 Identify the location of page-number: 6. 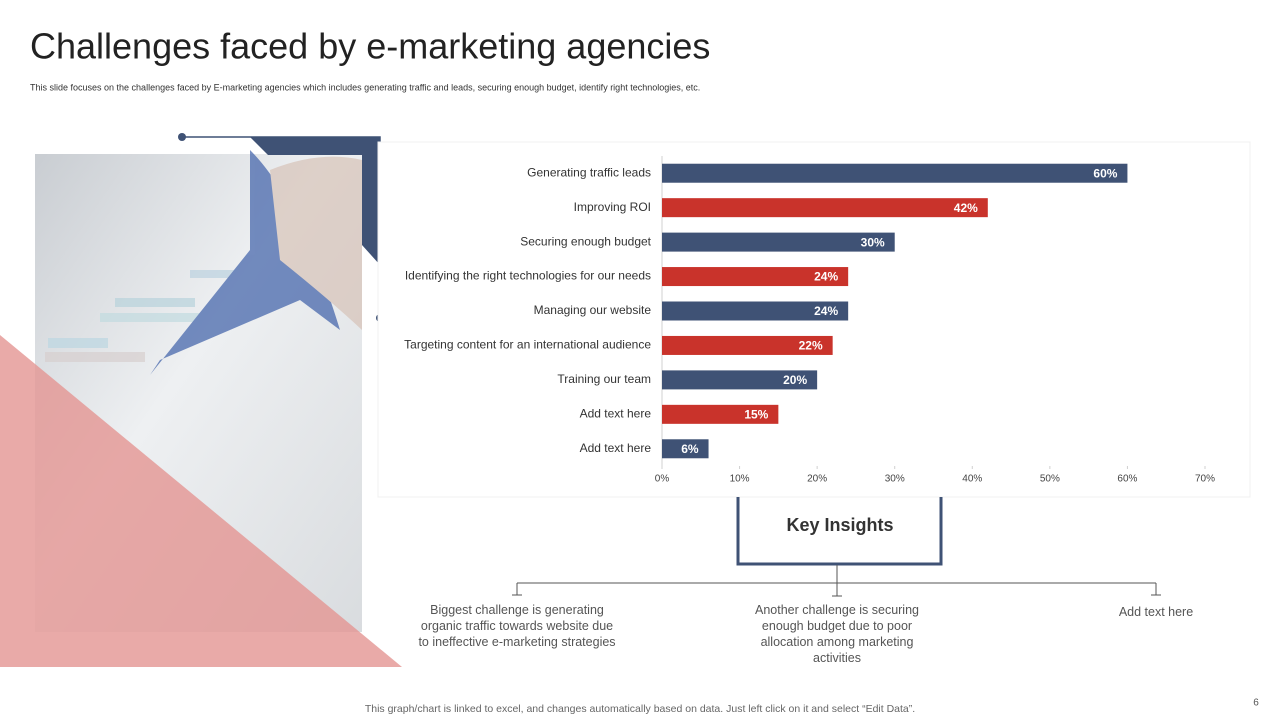
(1256, 703).